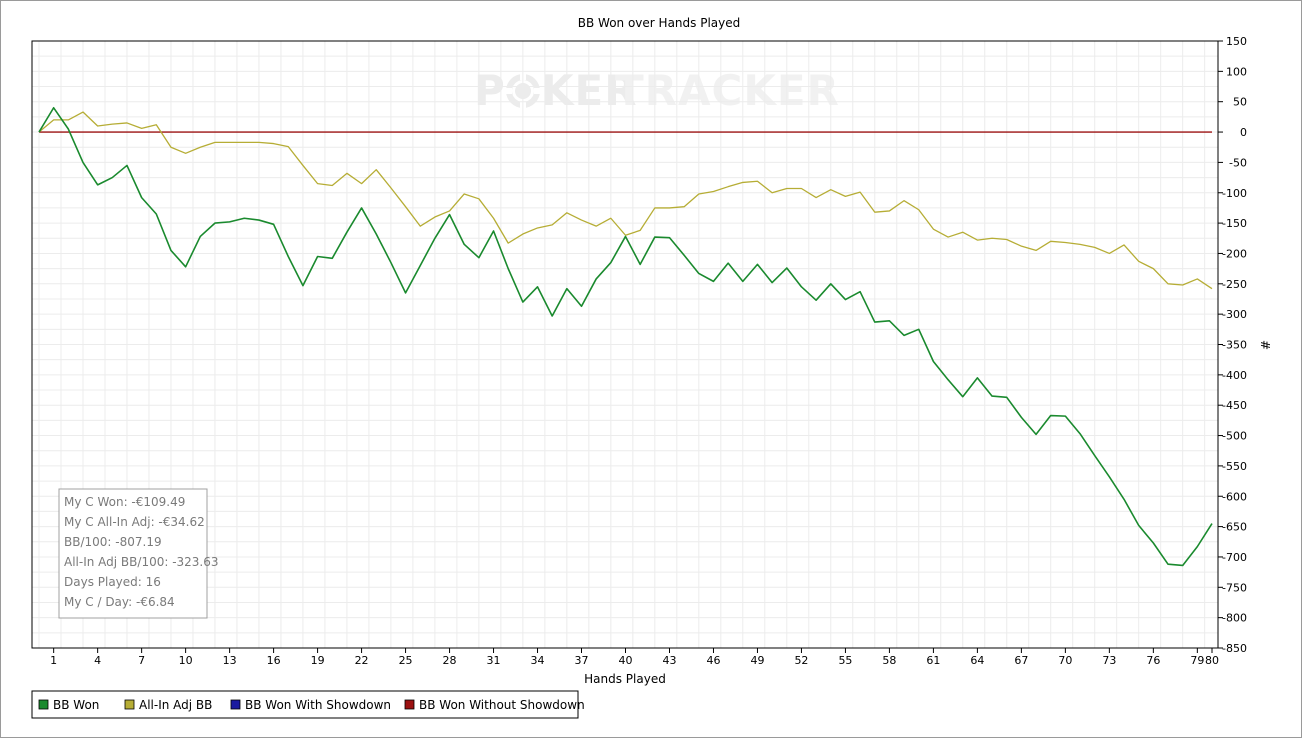 Image resolution: width=1302 pixels, height=738 pixels. I want to click on x-axis-title: Hands Played, so click(625, 679).